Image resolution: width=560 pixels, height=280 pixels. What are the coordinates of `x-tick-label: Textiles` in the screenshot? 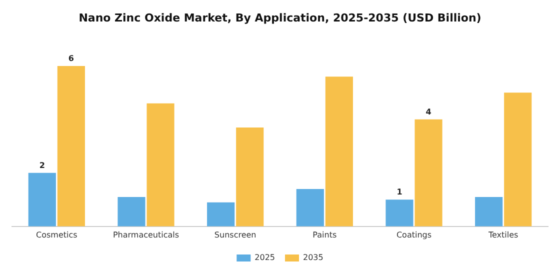 It's located at (502, 235).